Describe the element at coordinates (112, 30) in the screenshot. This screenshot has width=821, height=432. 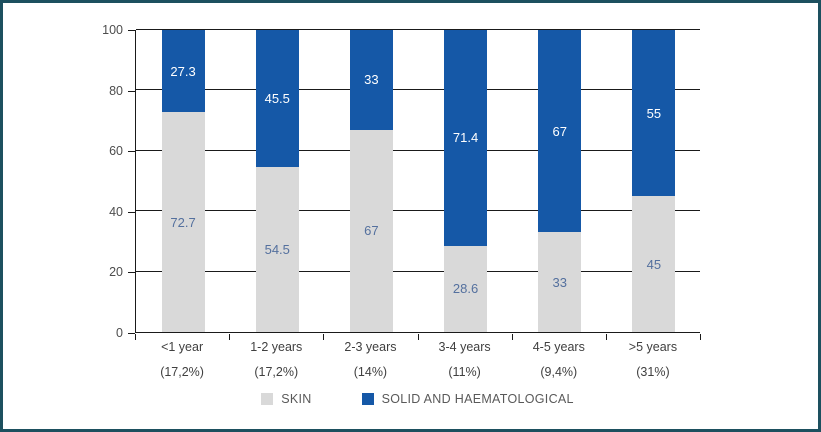
I see `y-tick-label-100: 100` at that location.